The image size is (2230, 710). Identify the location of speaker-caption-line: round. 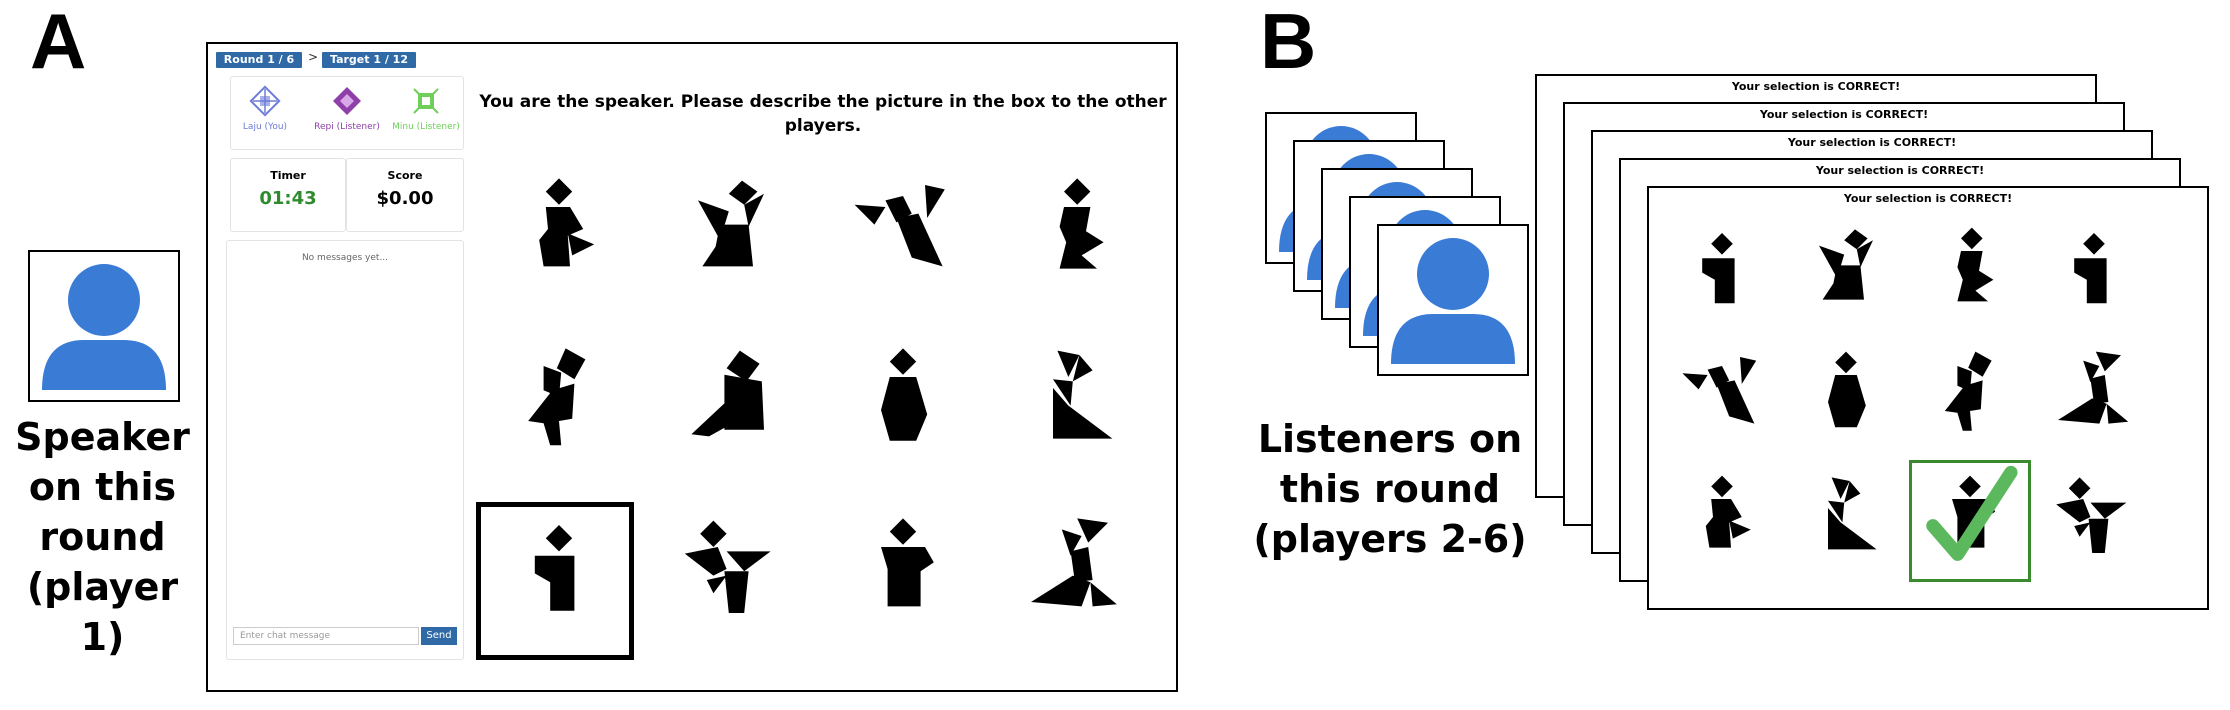
(102, 537).